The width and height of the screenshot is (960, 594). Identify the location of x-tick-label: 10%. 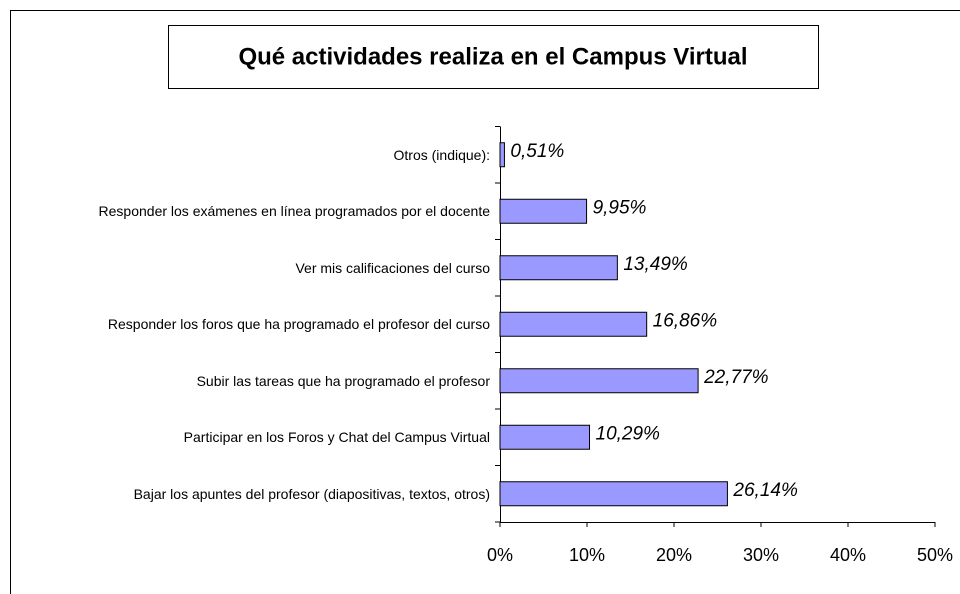
(587, 555).